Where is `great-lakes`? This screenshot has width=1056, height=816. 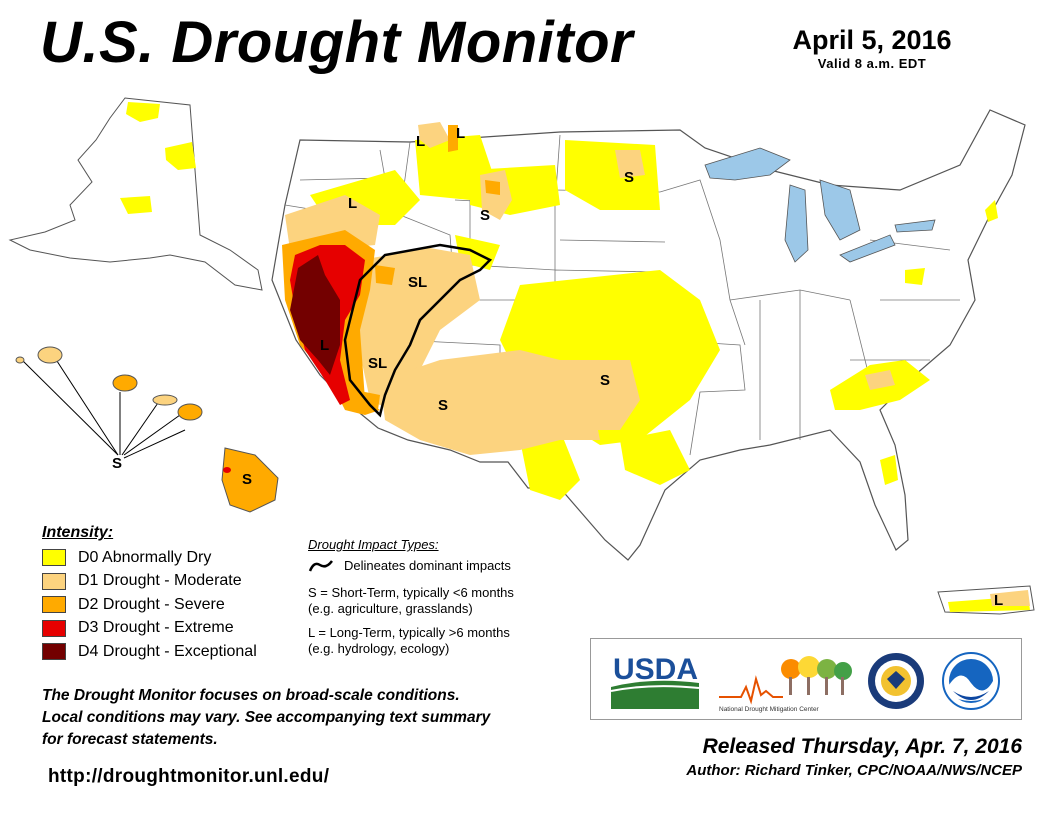 great-lakes is located at coordinates (682, 206).